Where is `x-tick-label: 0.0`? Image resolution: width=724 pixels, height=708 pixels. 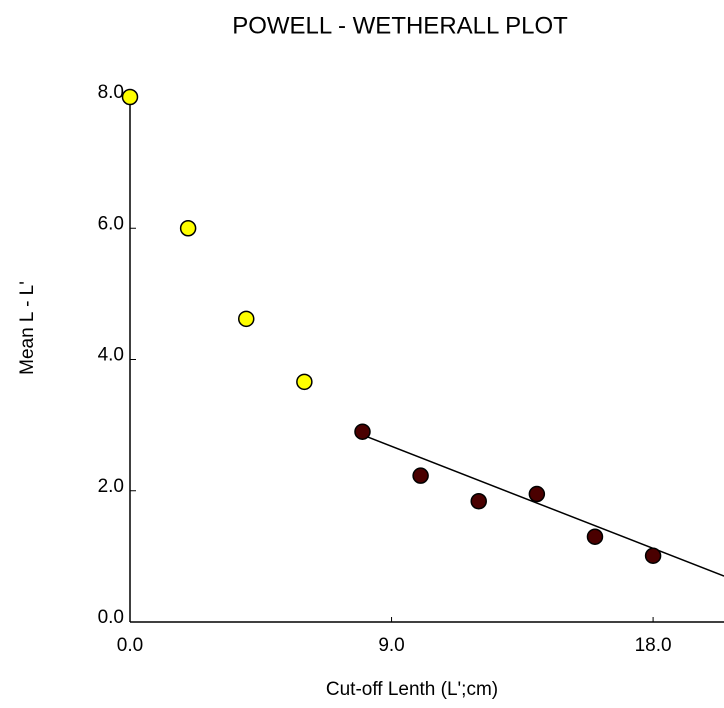 x-tick-label: 0.0 is located at coordinates (130, 645).